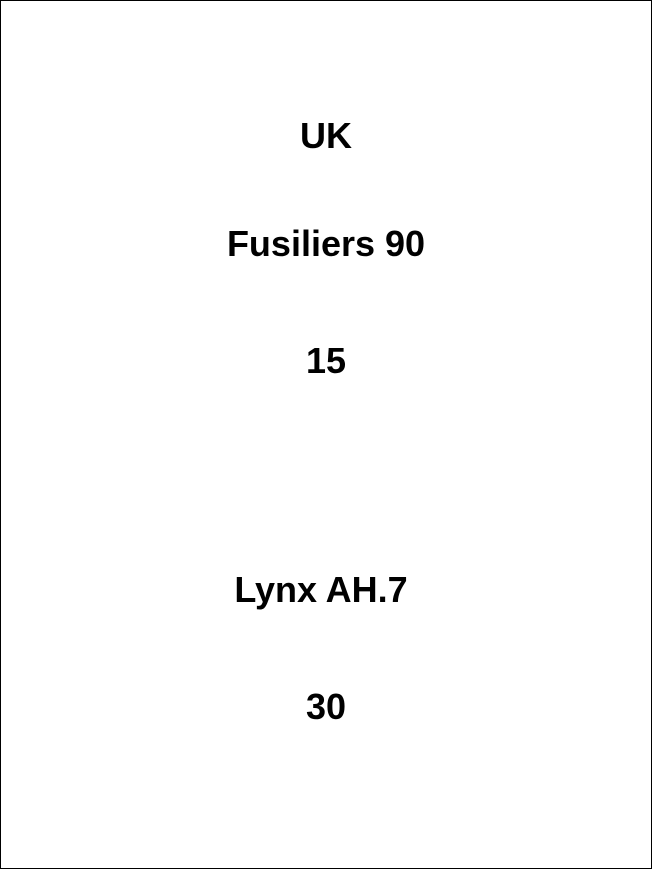  I want to click on unit-value: 15, so click(326, 360).